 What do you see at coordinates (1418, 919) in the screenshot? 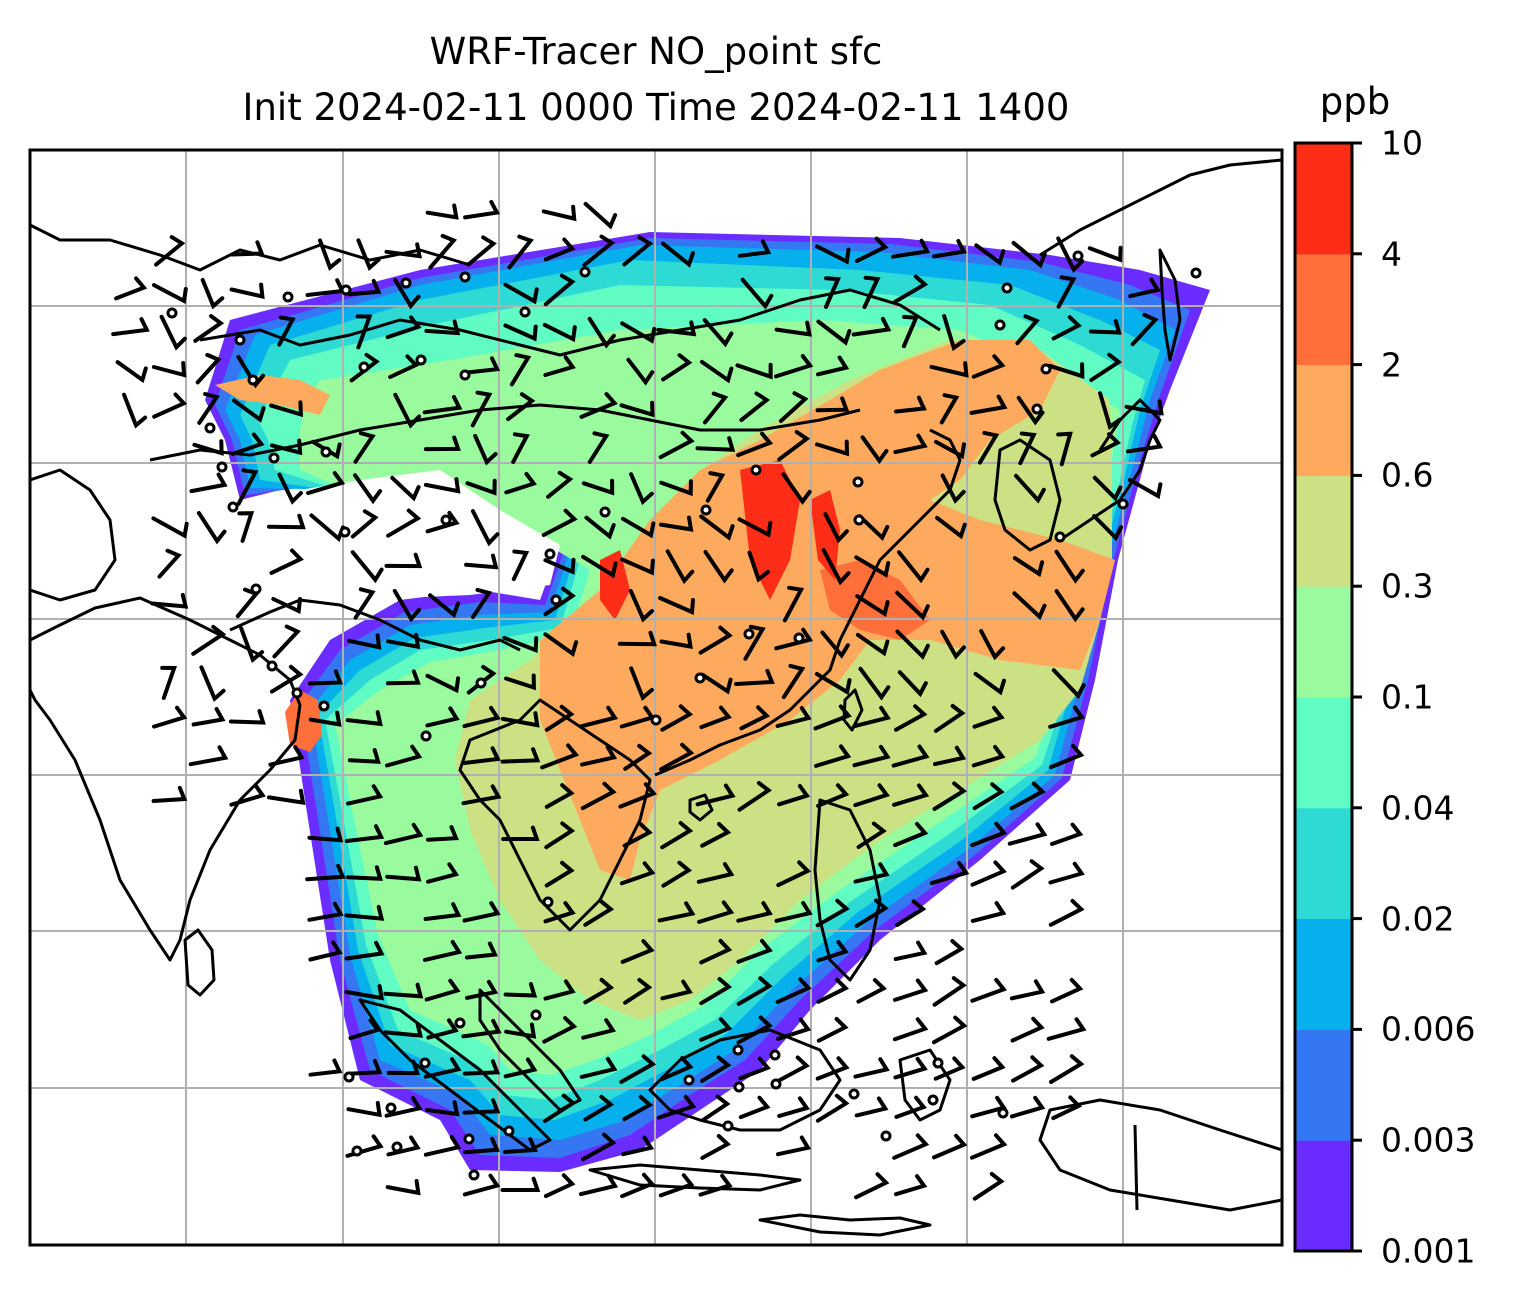
I see `colorbar-tick-label: 0.02` at bounding box center [1418, 919].